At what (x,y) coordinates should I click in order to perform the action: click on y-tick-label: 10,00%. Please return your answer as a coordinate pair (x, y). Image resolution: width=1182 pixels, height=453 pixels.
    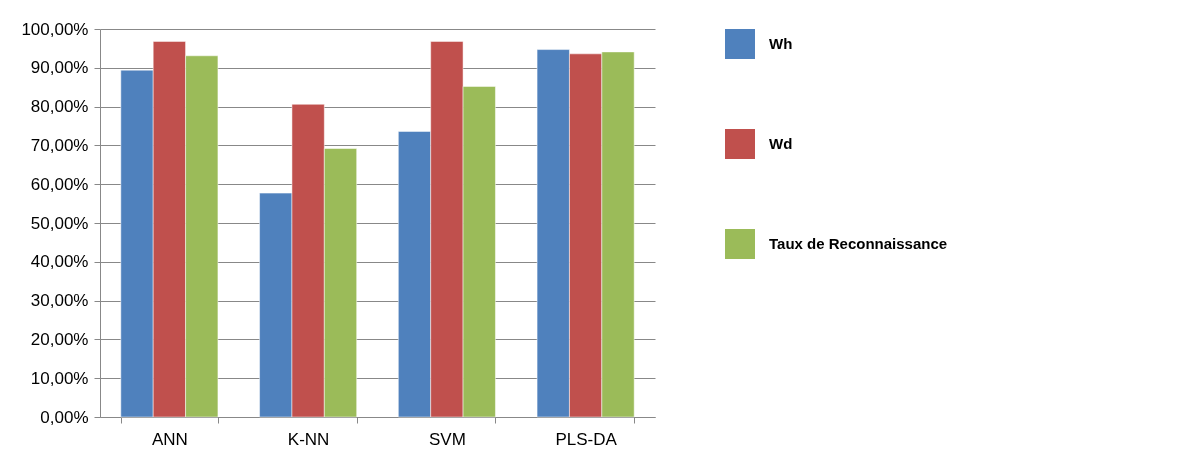
    Looking at the image, I should click on (59, 378).